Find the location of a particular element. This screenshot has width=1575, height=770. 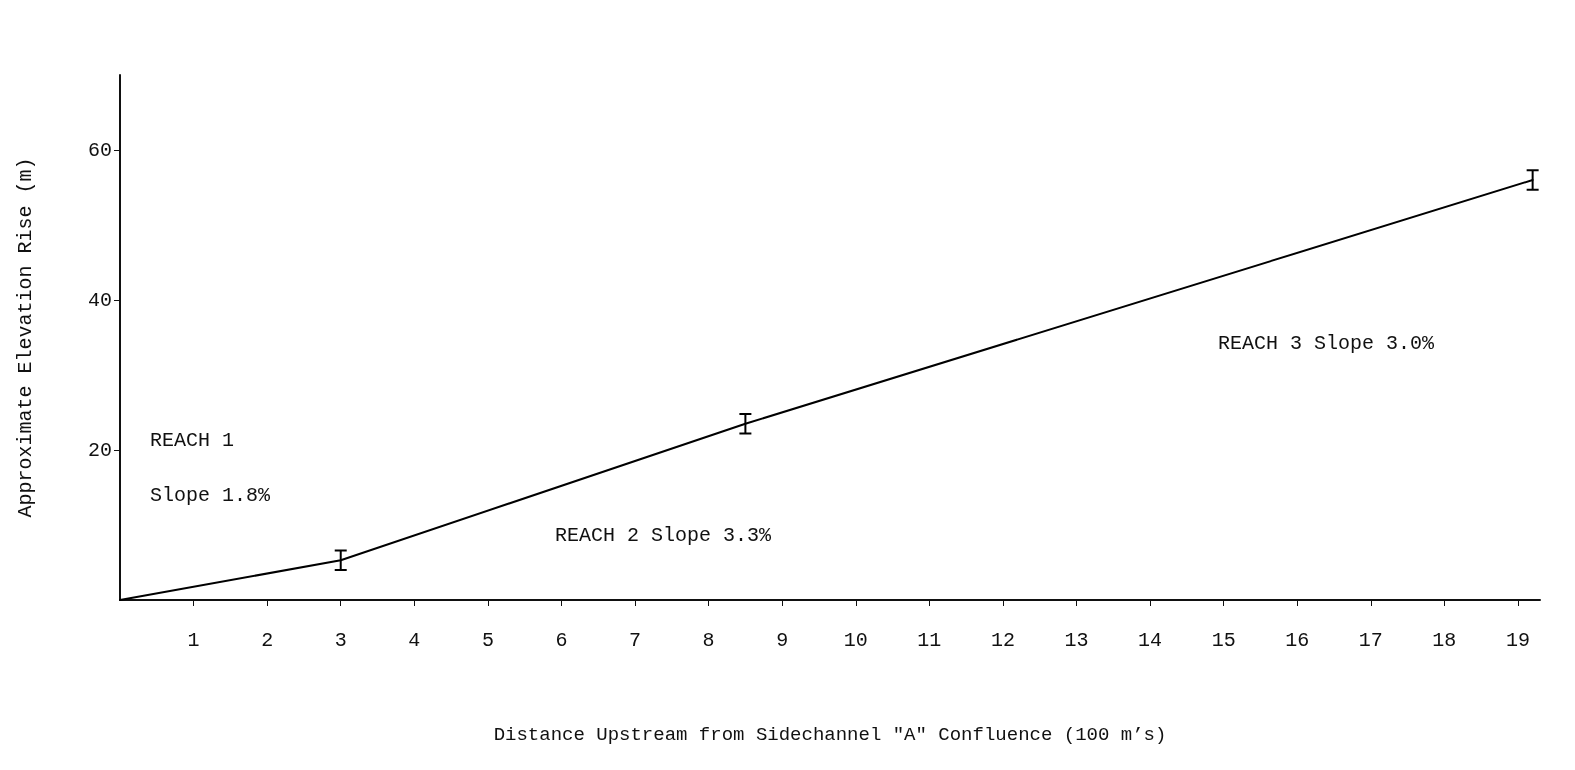

x-tick-label: 14 is located at coordinates (1150, 640).